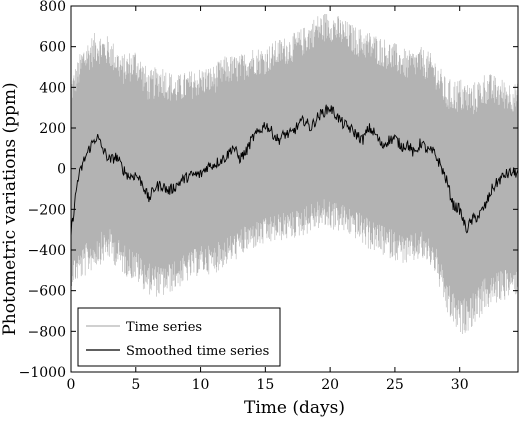 Image resolution: width=521 pixels, height=423 pixels. I want to click on legend-box, so click(179, 337).